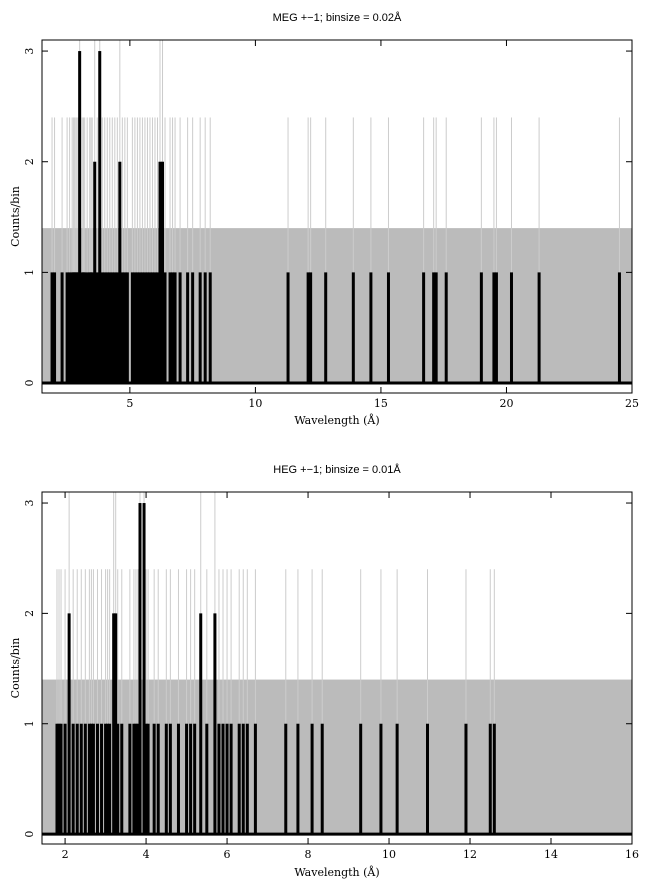 This screenshot has height=891, width=649. Describe the element at coordinates (551, 854) in the screenshot. I see `x-tick-label: 14` at that location.